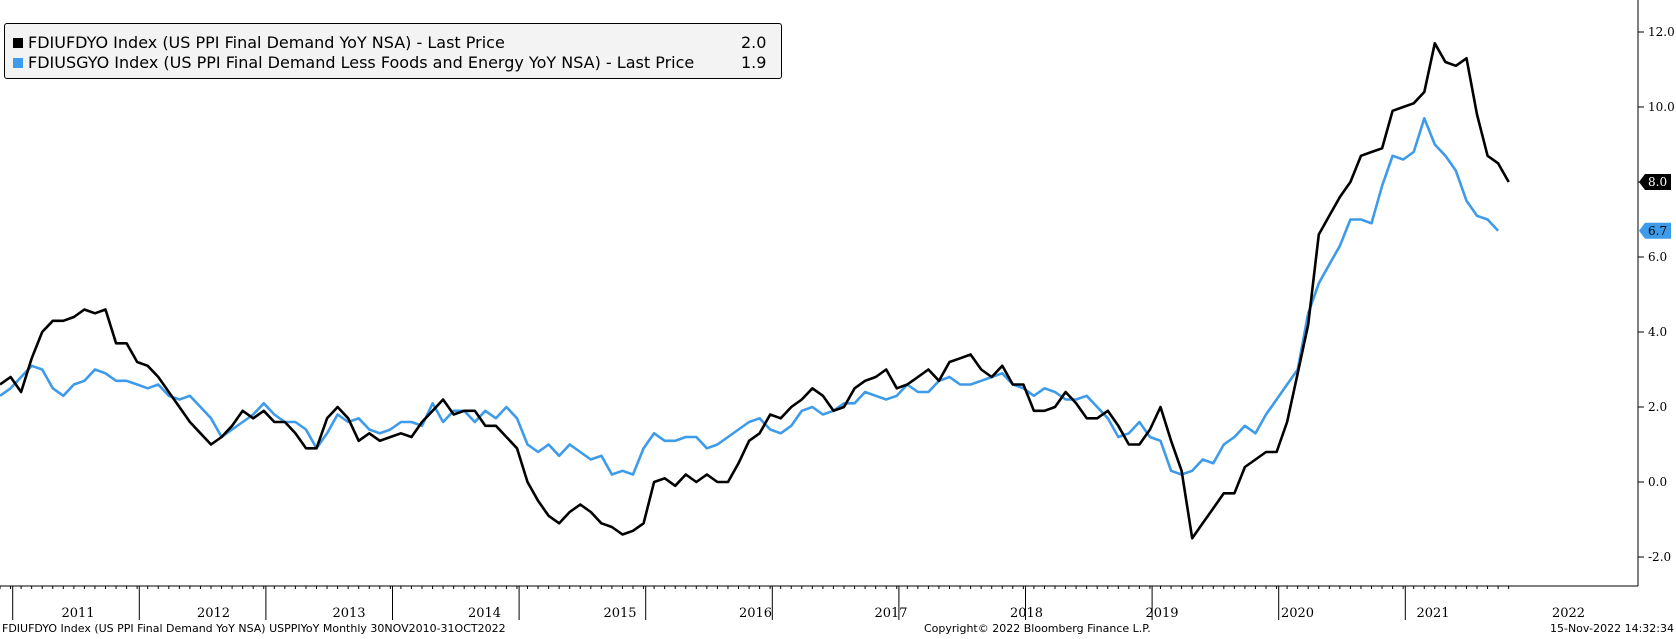  I want to click on series2-swatch, so click(18, 62).